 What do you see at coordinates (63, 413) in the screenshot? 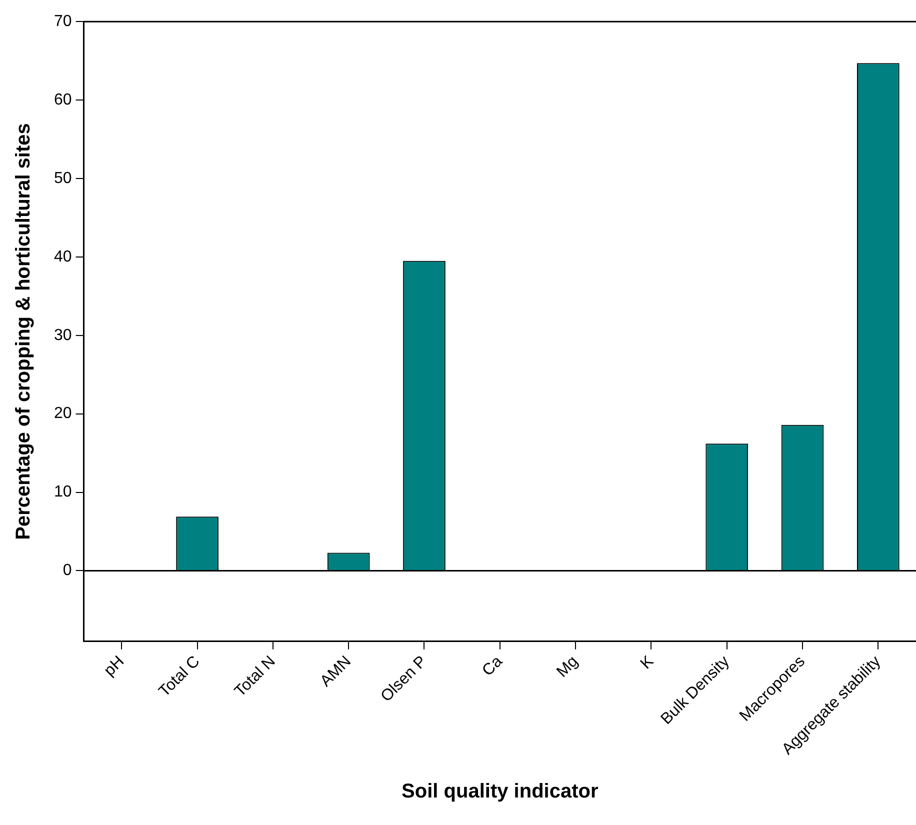
I see `y-tick-label: 20` at bounding box center [63, 413].